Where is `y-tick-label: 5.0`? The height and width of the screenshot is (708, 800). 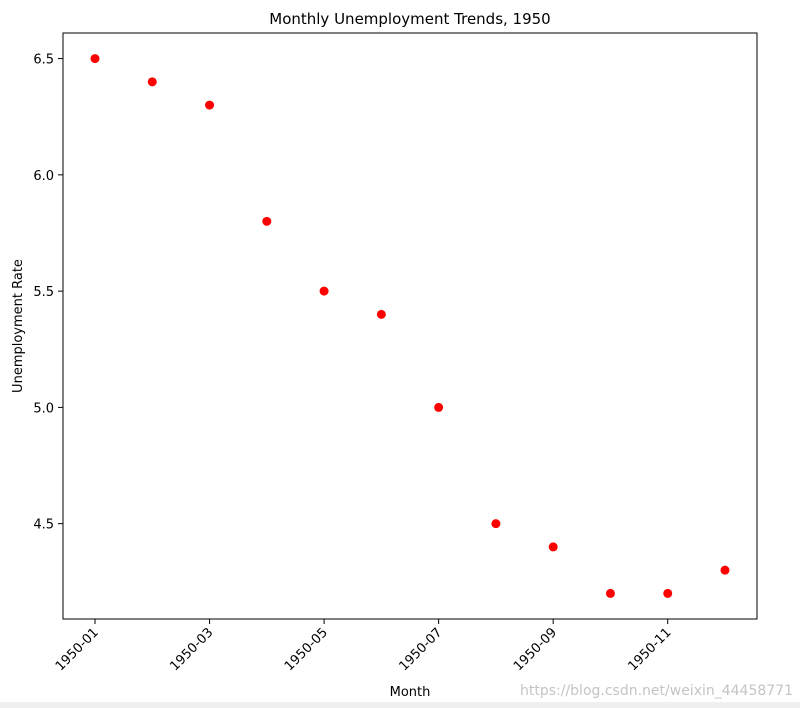
y-tick-label: 5.0 is located at coordinates (43, 408).